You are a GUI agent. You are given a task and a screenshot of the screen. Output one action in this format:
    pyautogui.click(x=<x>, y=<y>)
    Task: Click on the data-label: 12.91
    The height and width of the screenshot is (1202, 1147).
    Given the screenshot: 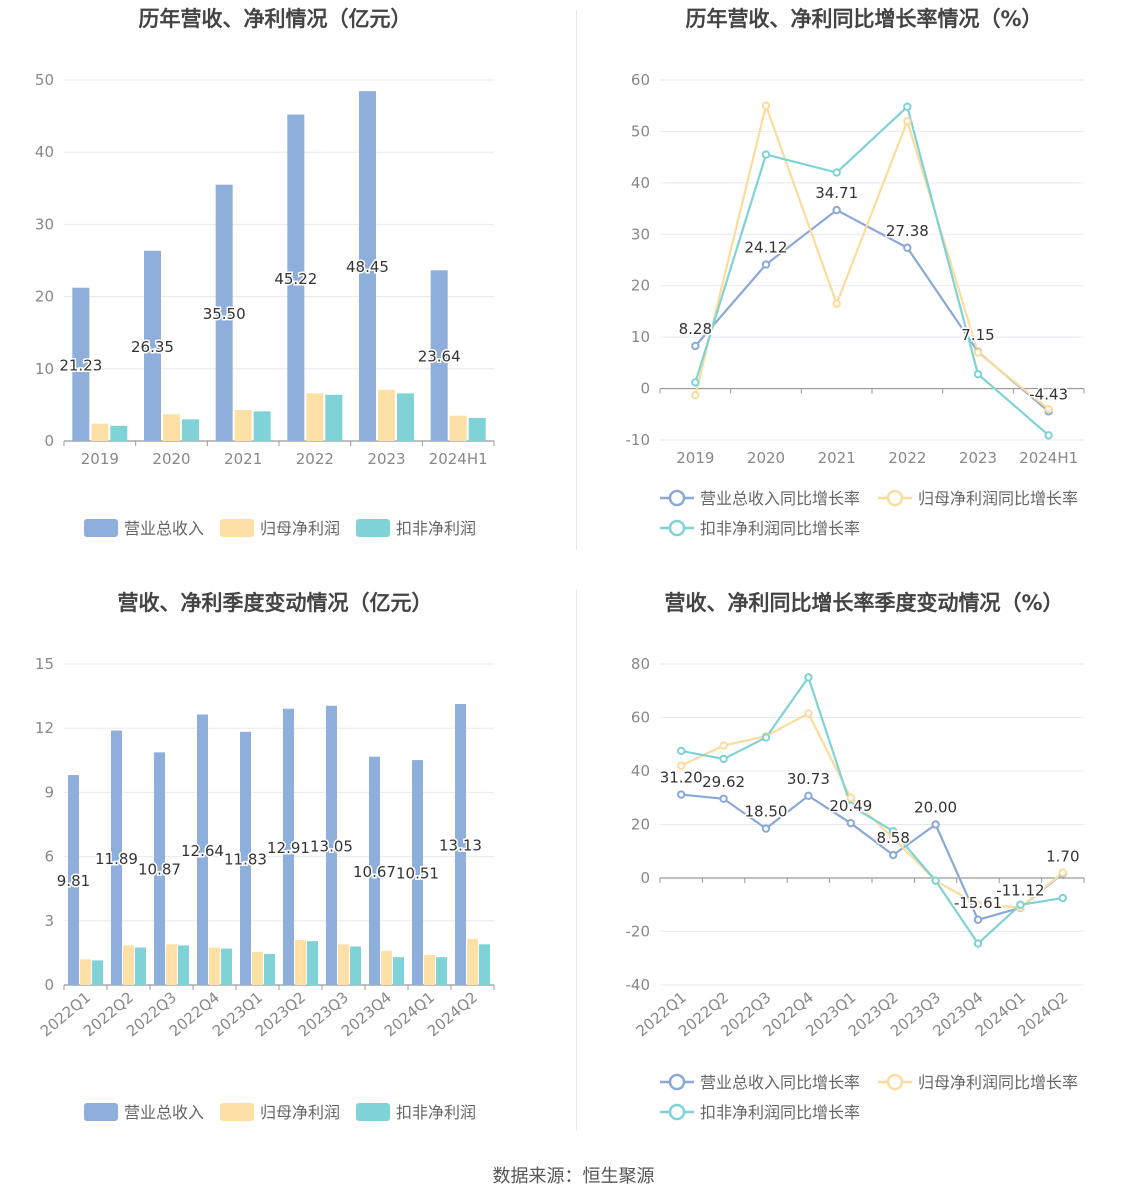 What is the action you would take?
    pyautogui.click(x=288, y=848)
    